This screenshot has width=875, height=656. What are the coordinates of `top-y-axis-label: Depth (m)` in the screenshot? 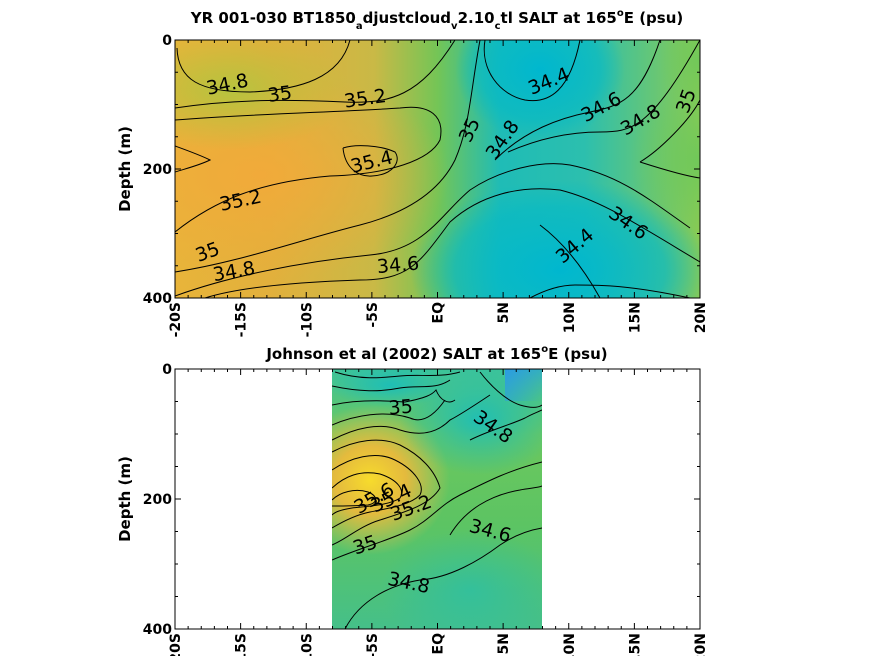 It's located at (125, 169).